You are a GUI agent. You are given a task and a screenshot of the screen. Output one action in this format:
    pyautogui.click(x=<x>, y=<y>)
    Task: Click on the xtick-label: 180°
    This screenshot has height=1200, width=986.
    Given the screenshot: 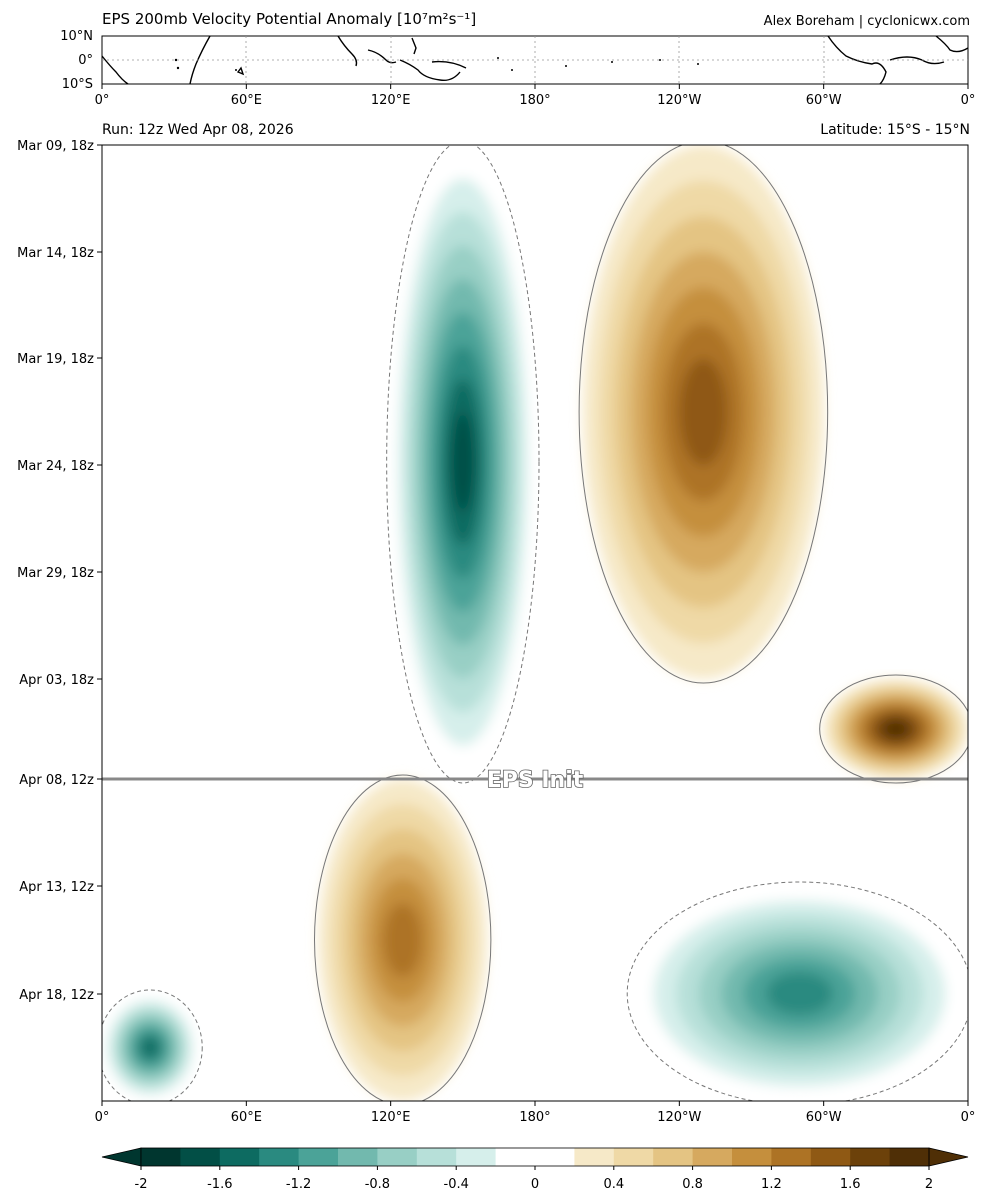 What is the action you would take?
    pyautogui.click(x=534, y=1117)
    